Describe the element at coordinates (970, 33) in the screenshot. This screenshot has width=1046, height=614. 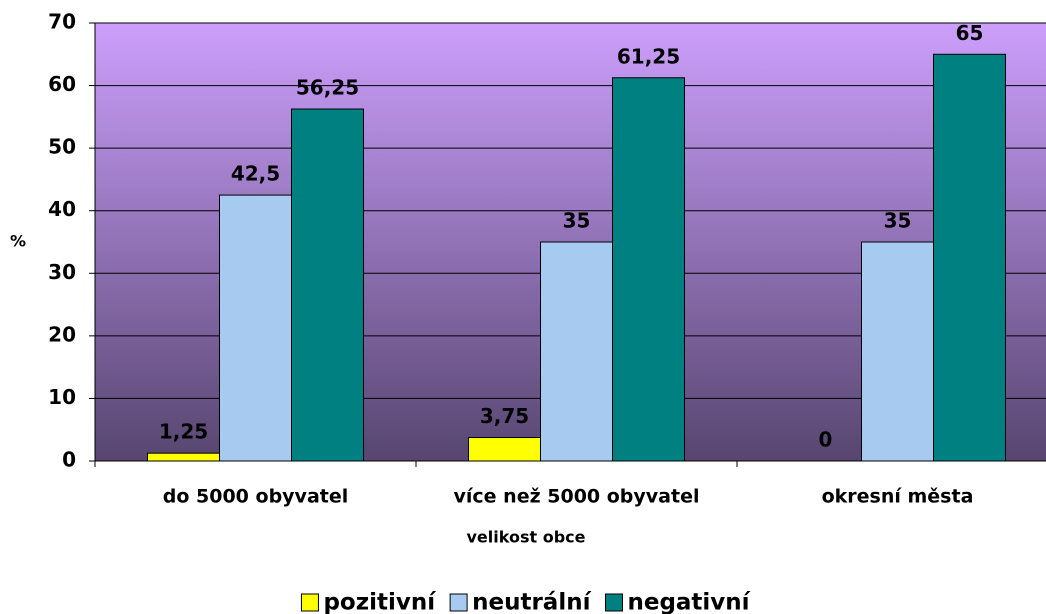
I see `value-label: 65` at that location.